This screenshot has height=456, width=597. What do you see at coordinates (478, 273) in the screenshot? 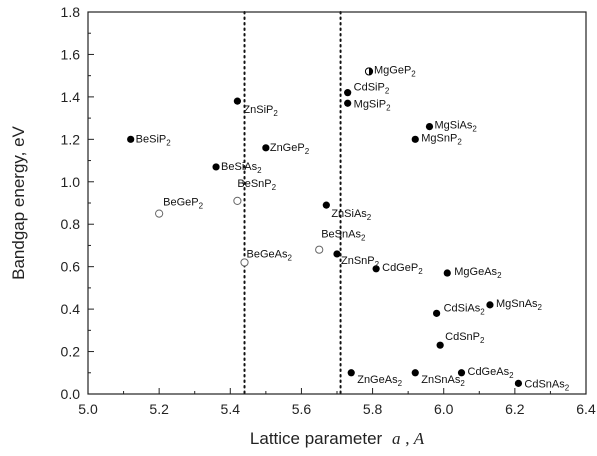
I see `point-label-MgGeAs2: MgGeAs2` at bounding box center [478, 273].